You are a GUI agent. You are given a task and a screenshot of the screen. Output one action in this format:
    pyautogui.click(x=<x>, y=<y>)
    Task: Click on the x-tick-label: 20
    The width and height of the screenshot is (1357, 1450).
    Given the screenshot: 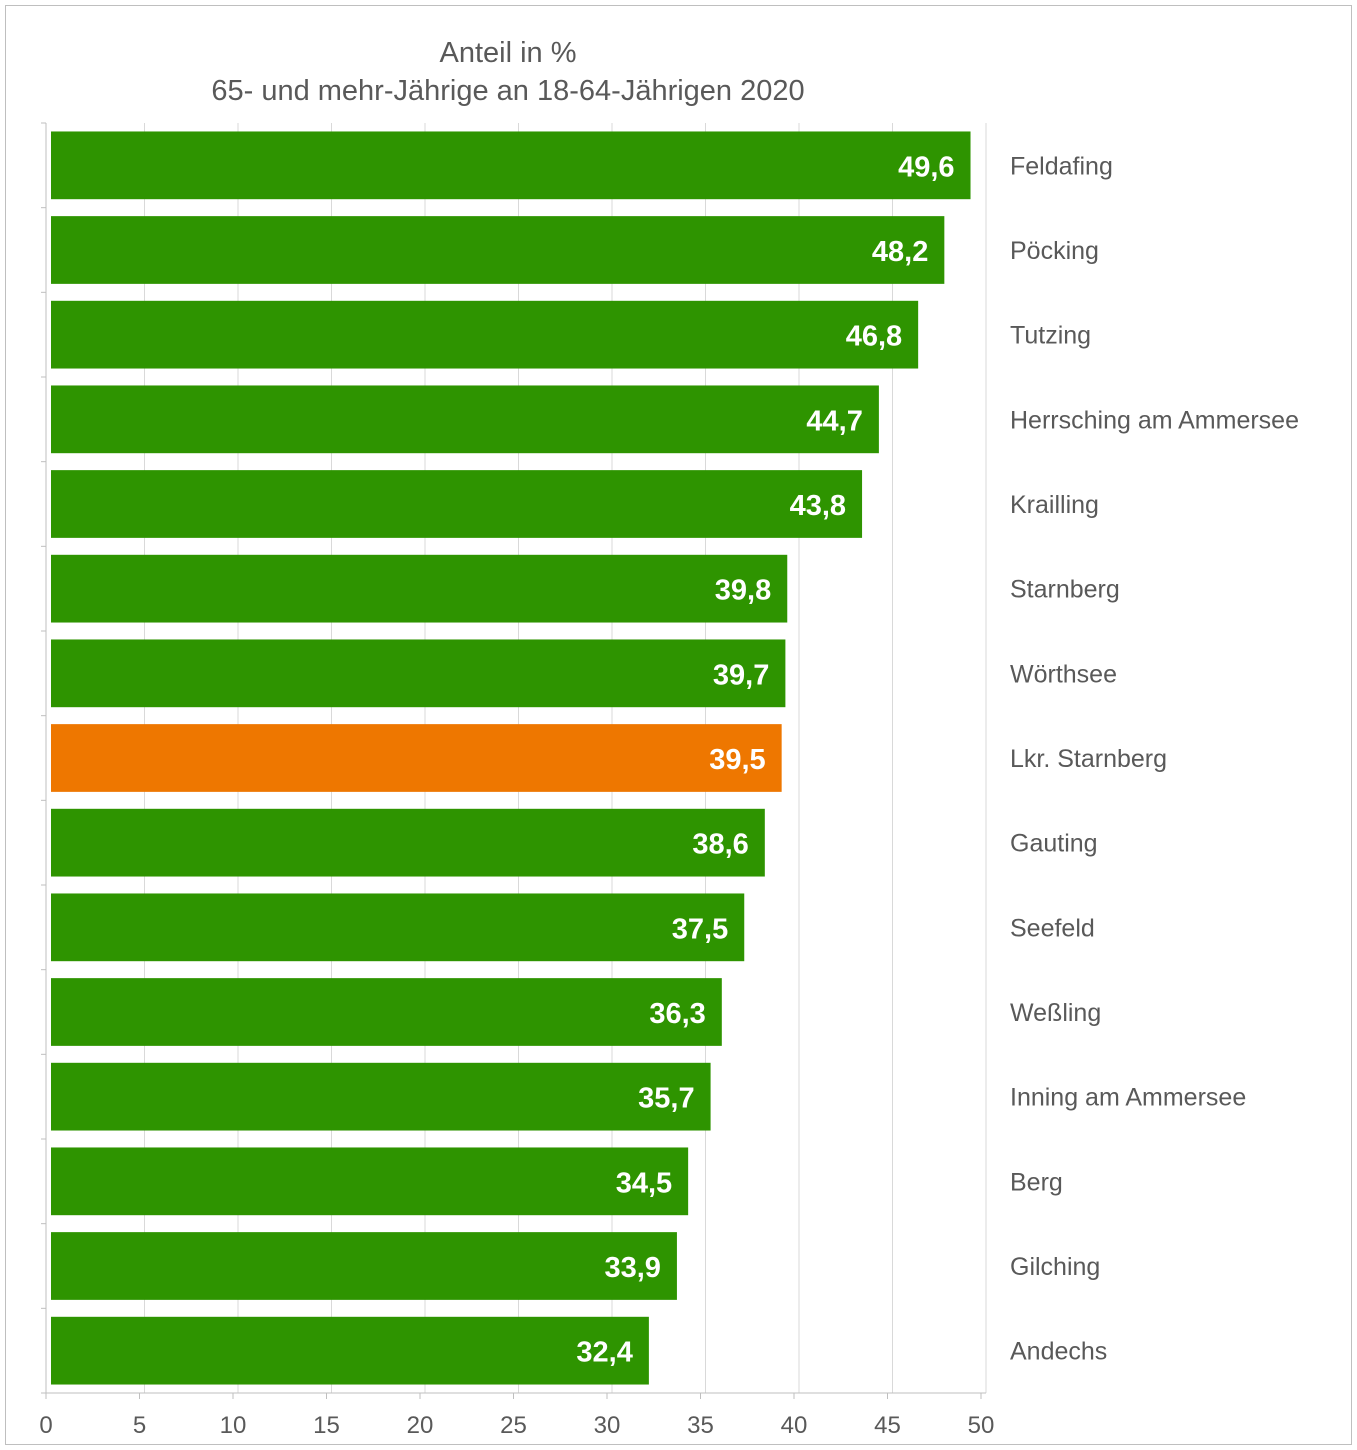 What is the action you would take?
    pyautogui.click(x=420, y=1425)
    